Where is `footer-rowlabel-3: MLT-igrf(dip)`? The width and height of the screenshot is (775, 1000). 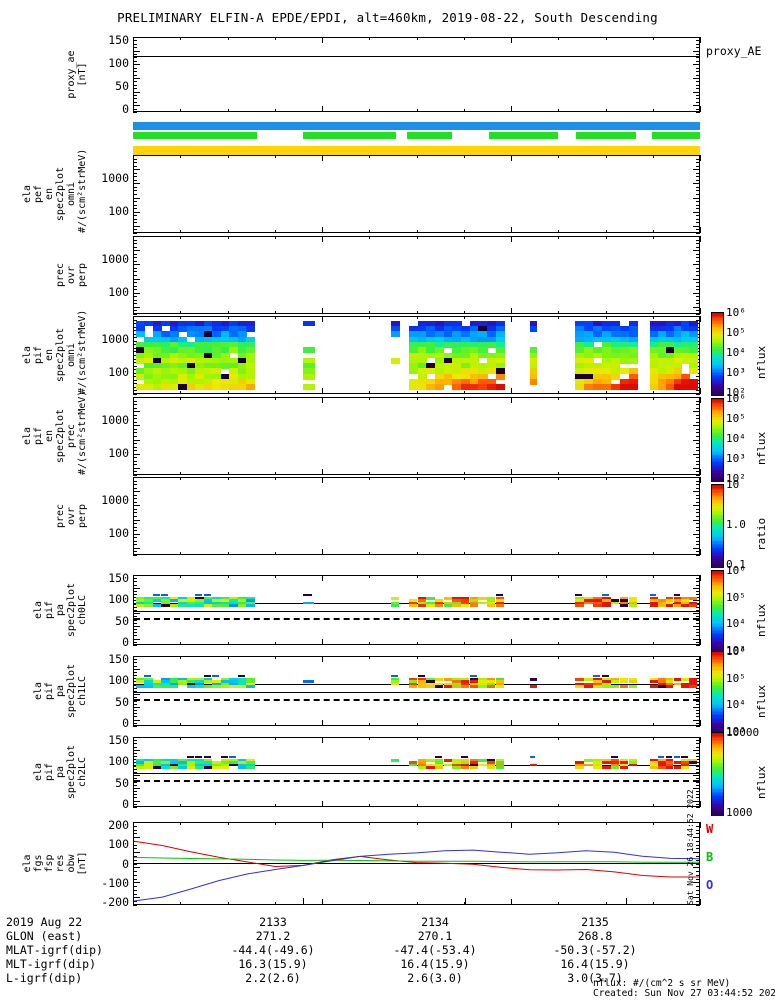 footer-rowlabel-3: MLT-igrf(dip) is located at coordinates (51, 964).